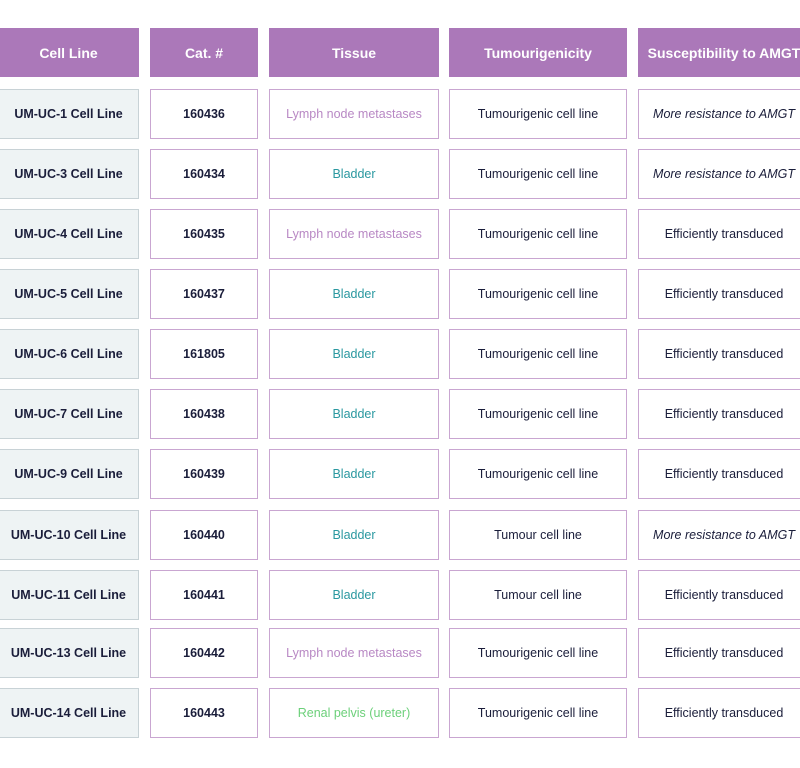 Image resolution: width=800 pixels, height=768 pixels. I want to click on header-tumourigenicity: Tumourigenicity, so click(538, 52).